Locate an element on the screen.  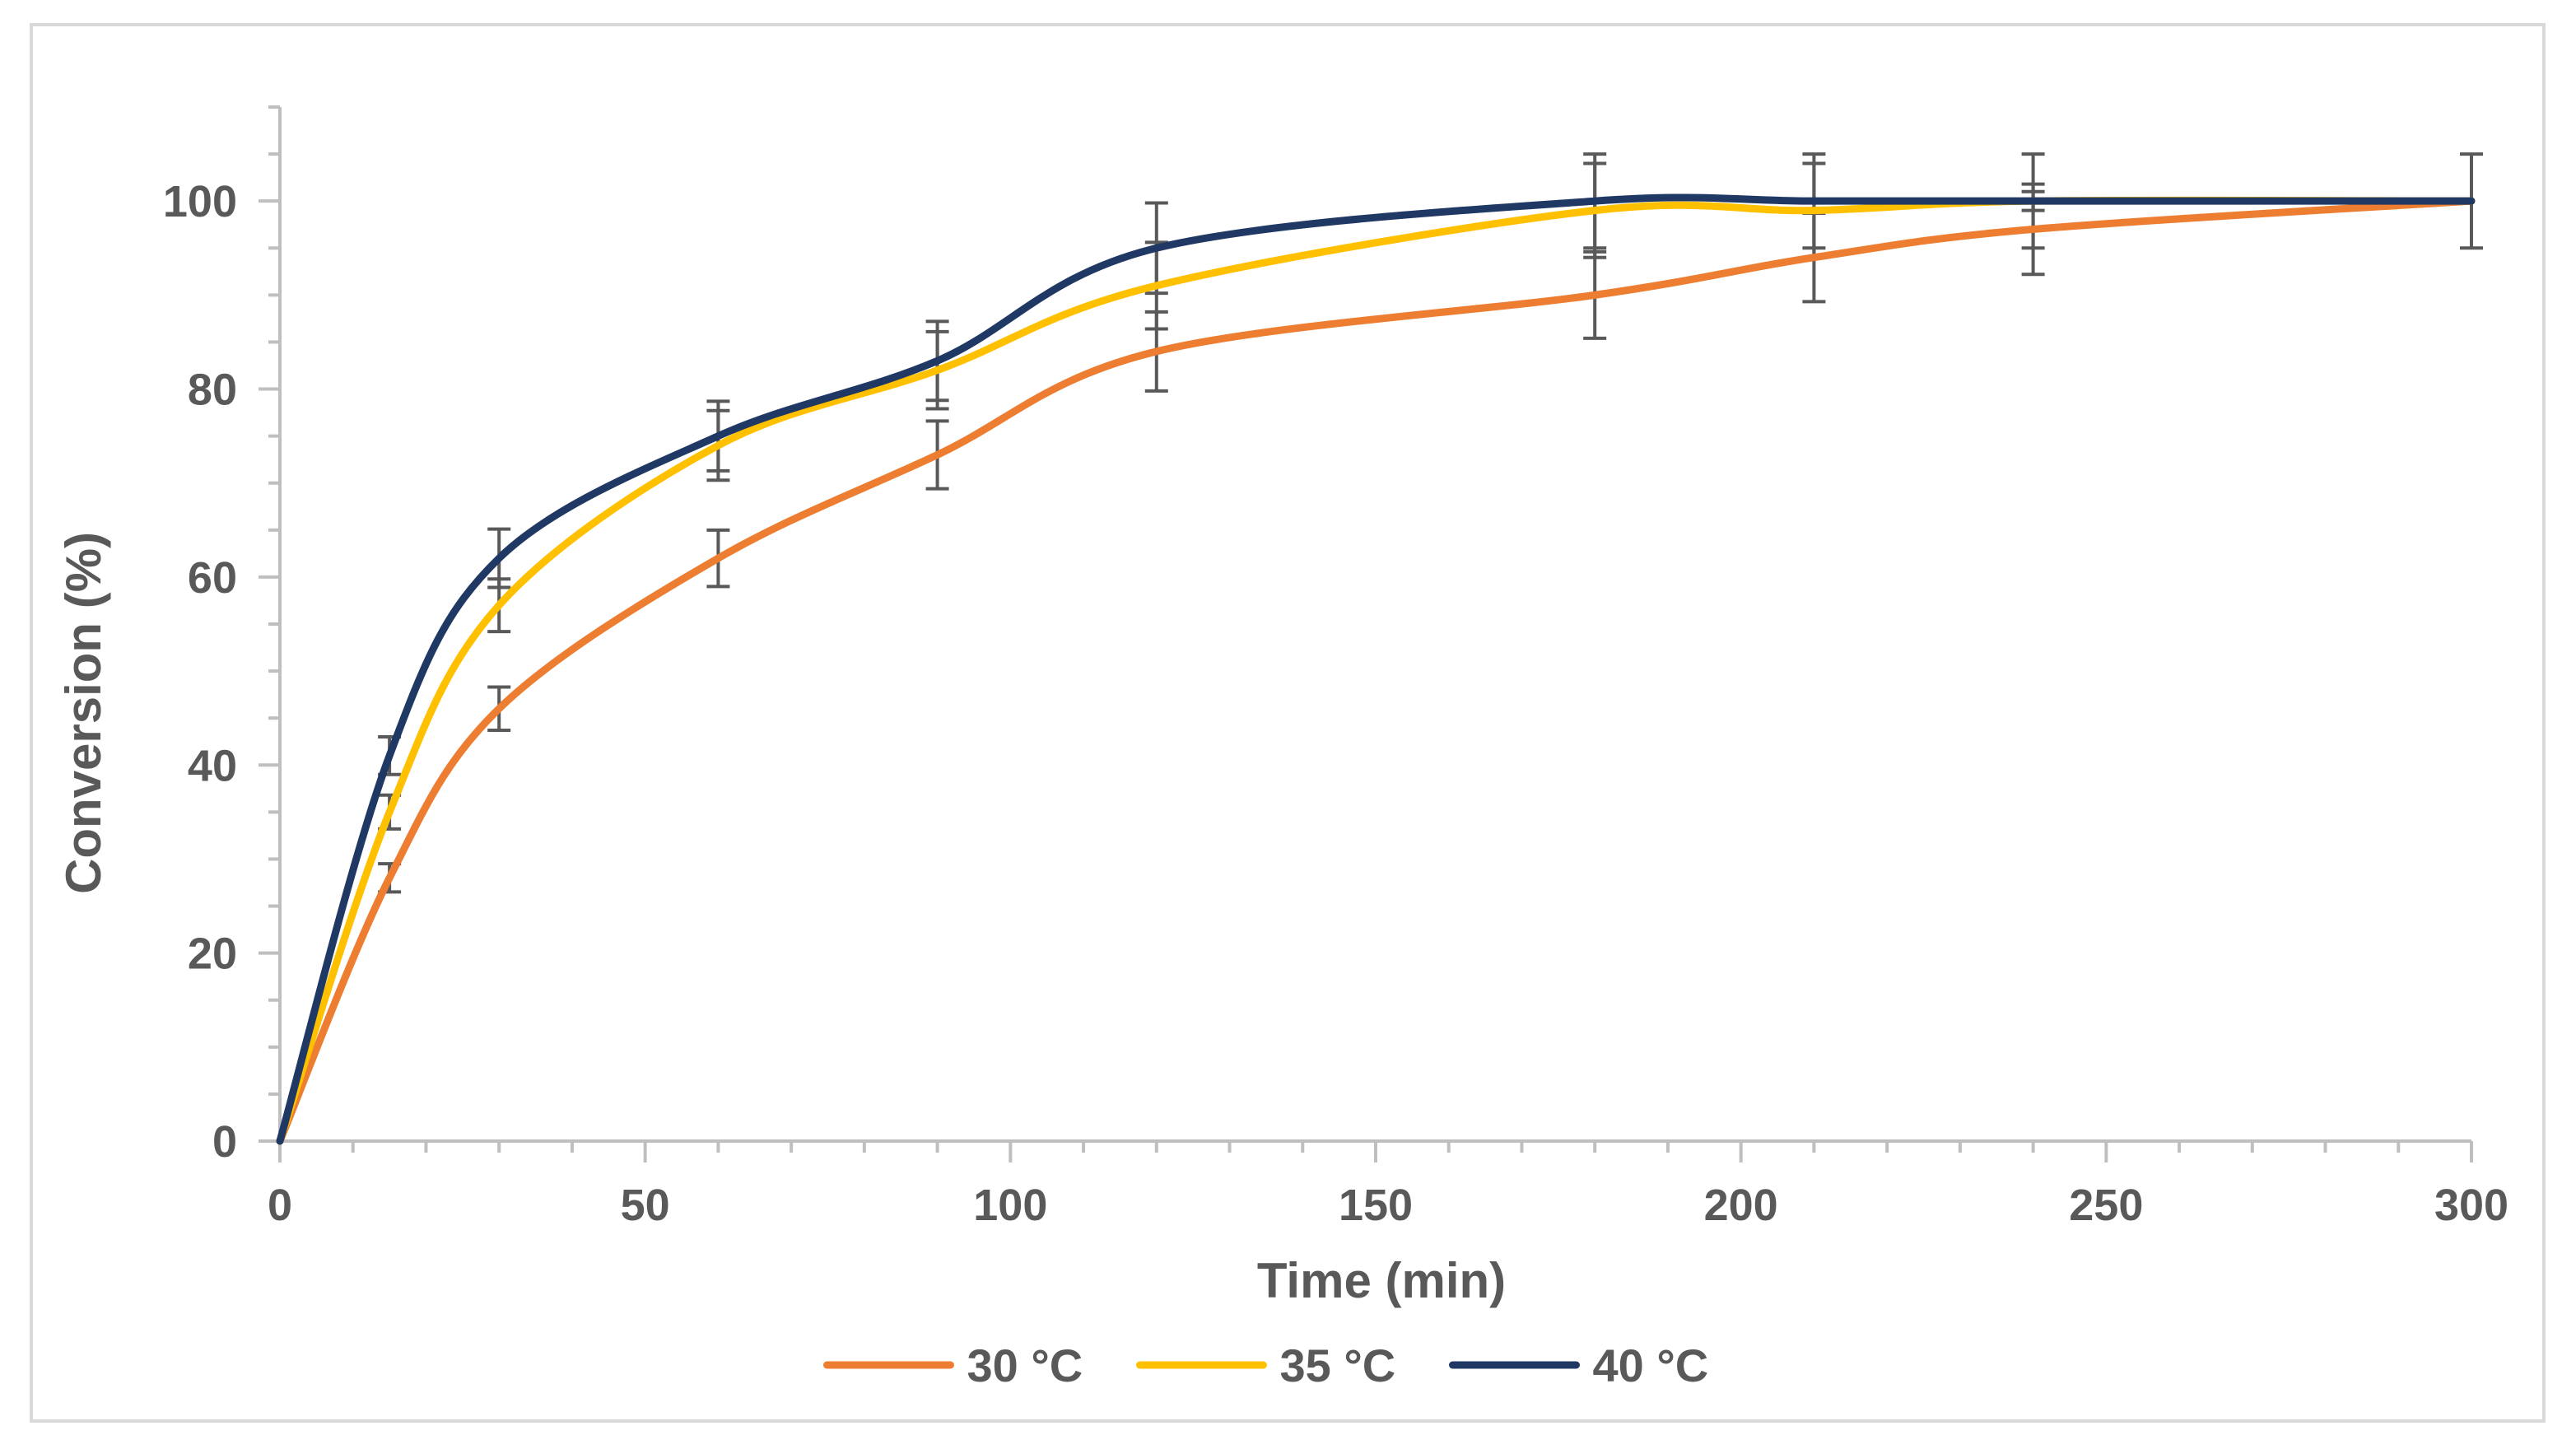
x-axis-title: Time (min) is located at coordinates (1381, 1280).